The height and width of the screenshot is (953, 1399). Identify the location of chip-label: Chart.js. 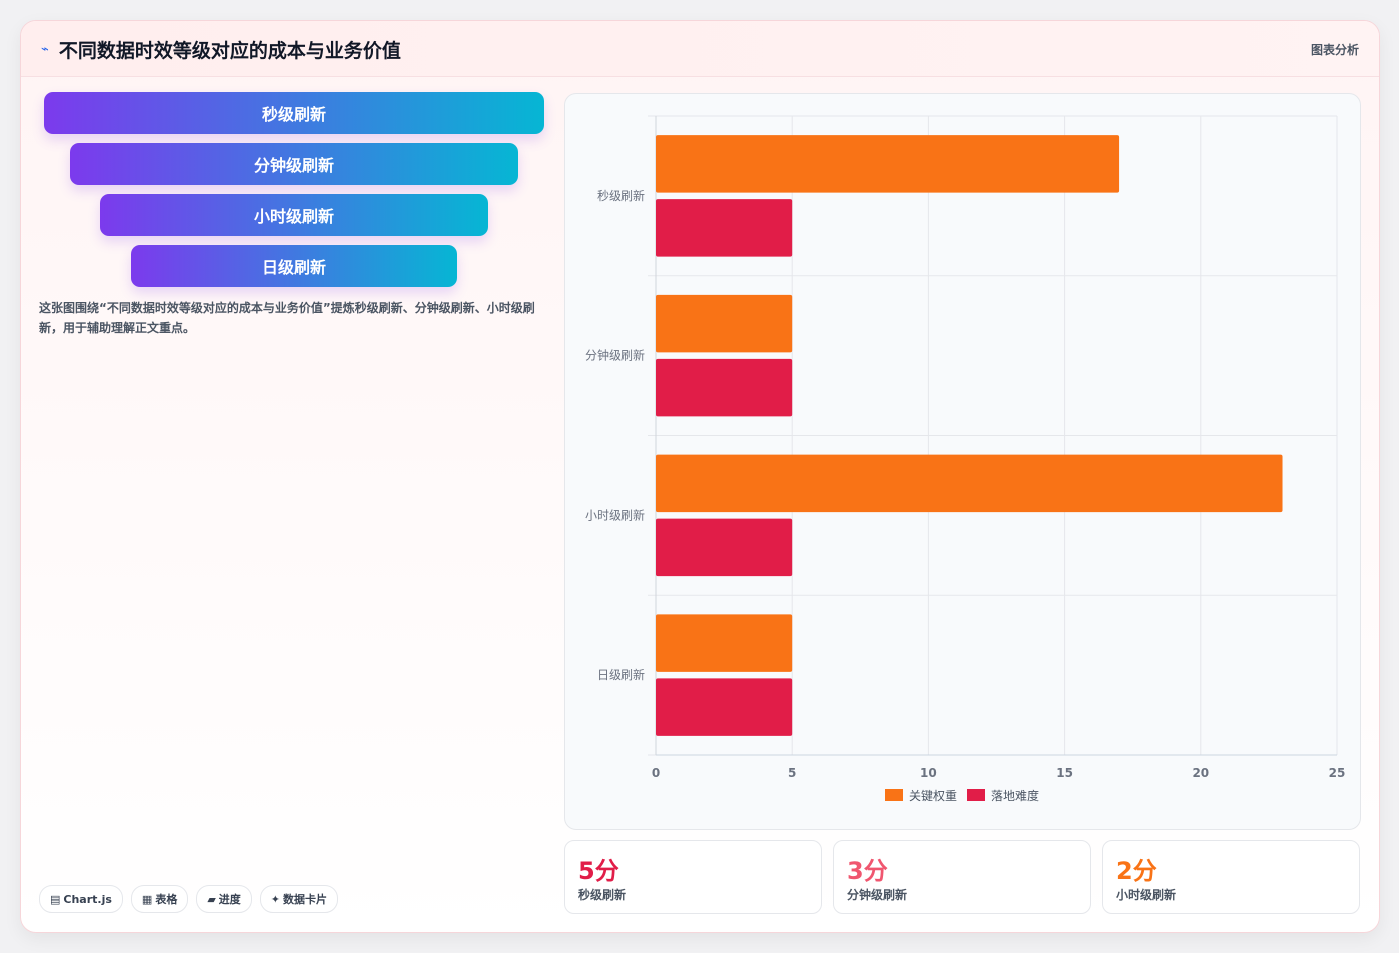
(87, 899).